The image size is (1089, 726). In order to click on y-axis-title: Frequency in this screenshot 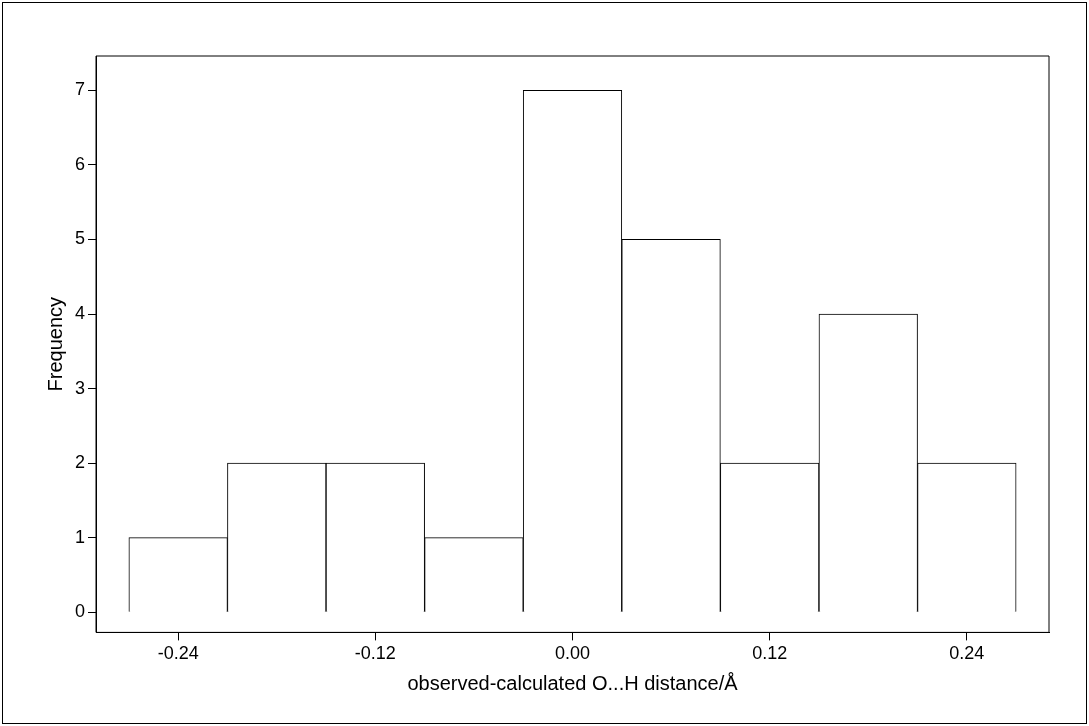, I will do `click(54, 344)`.